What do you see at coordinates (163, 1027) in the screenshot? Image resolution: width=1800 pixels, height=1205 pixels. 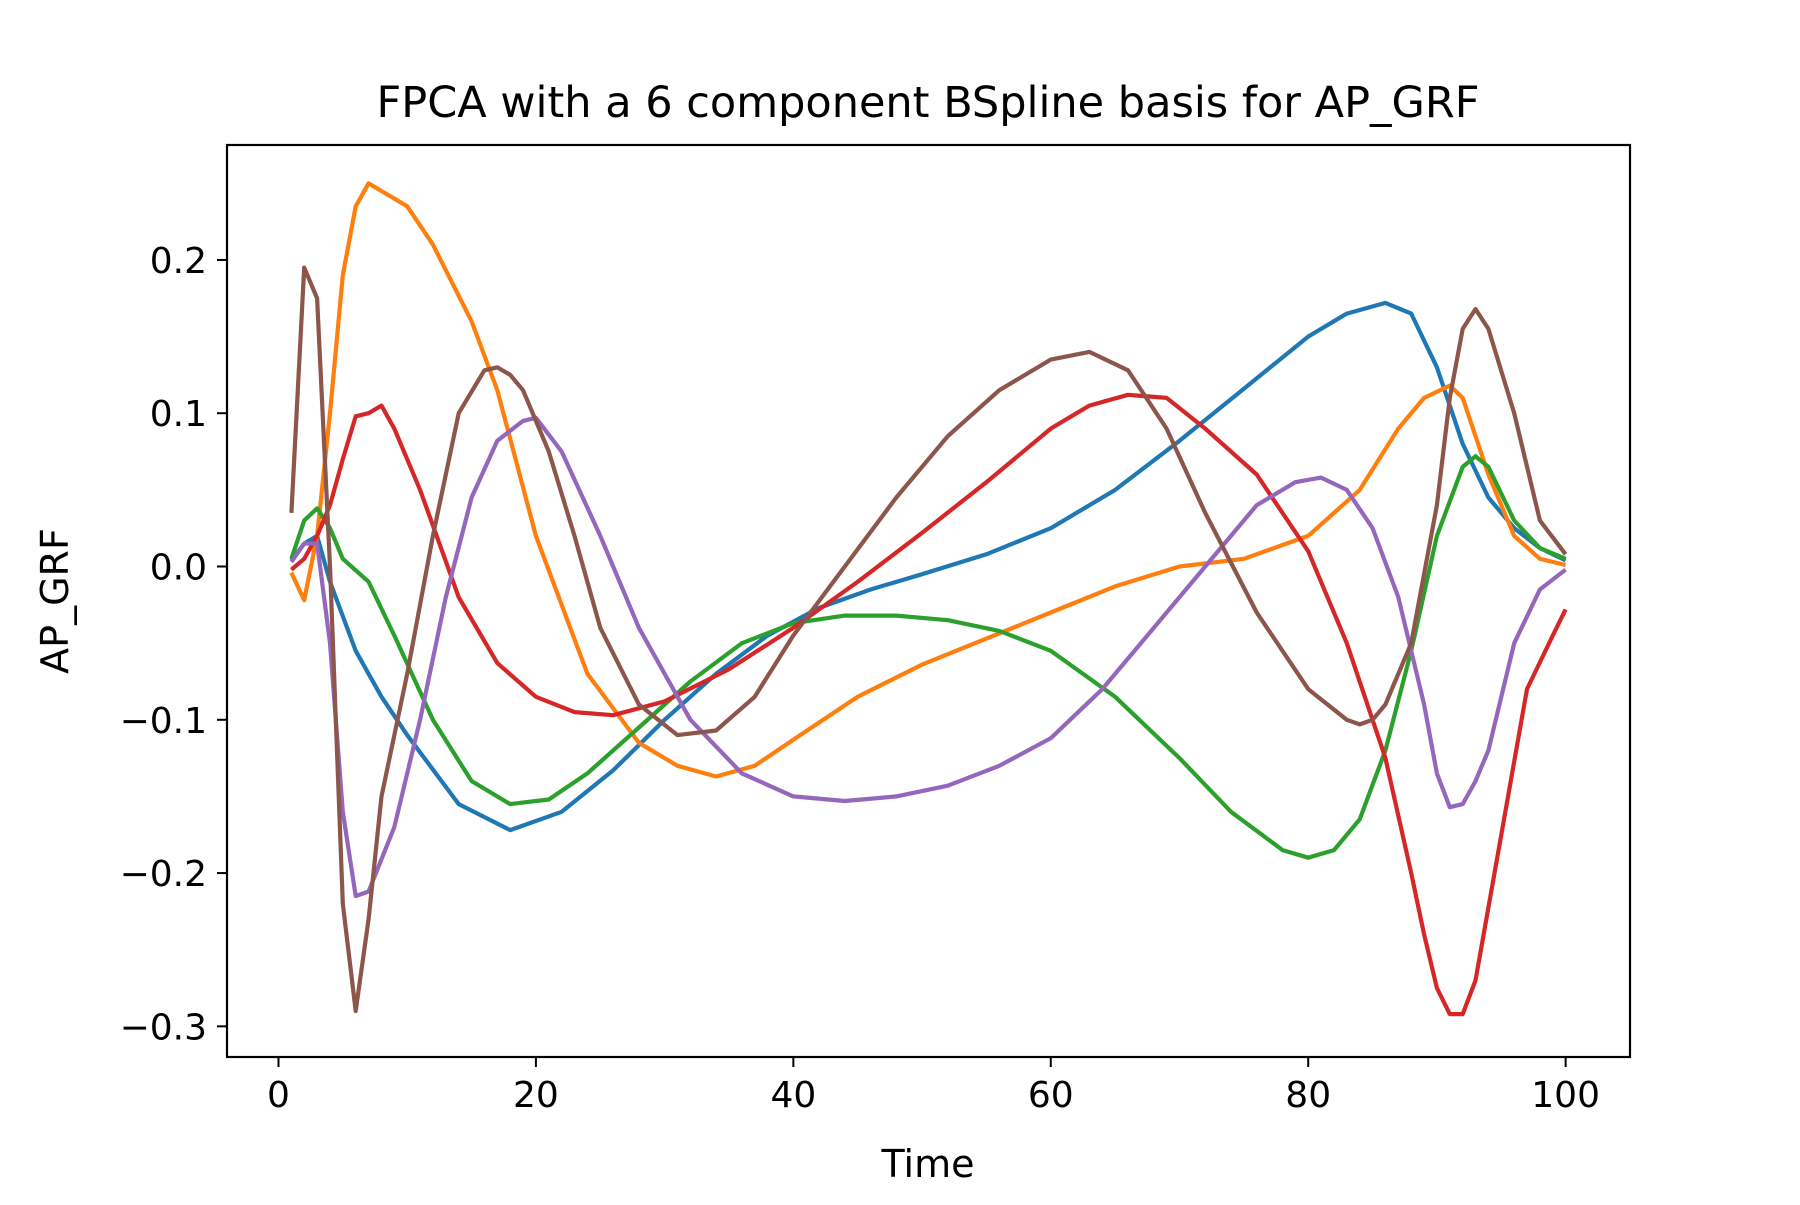 I see `y-tick-label: −0.3` at bounding box center [163, 1027].